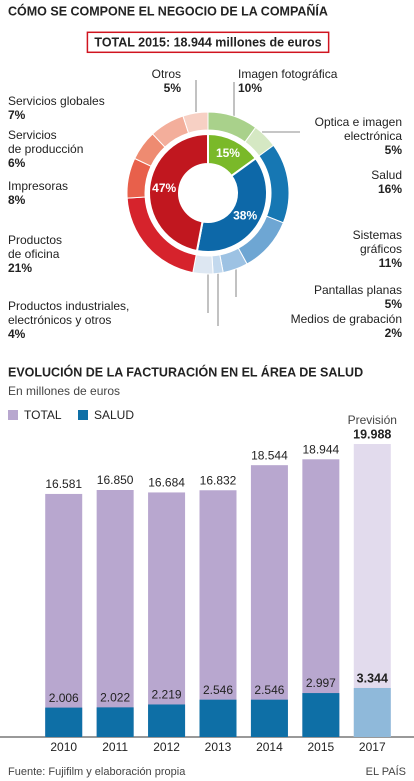 Image resolution: width=414 pixels, height=781 pixels. What do you see at coordinates (64, 391) in the screenshot?
I see `chart-subtitle: En millones de euros` at bounding box center [64, 391].